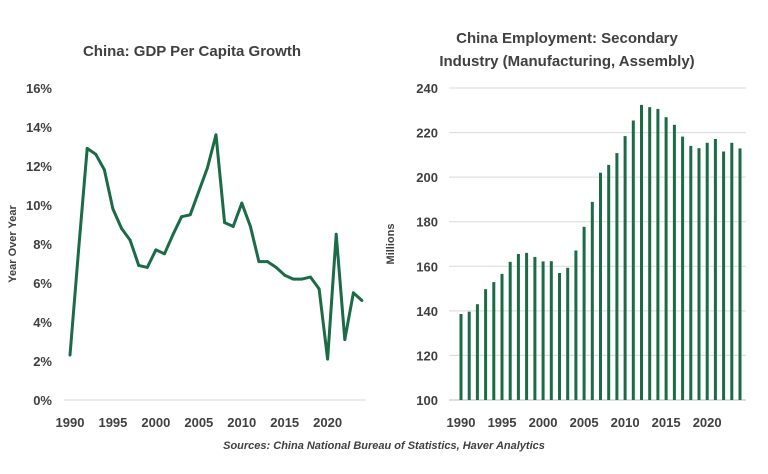 The image size is (768, 474). Describe the element at coordinates (666, 422) in the screenshot. I see `employment-x-tick-label: 2015` at that location.